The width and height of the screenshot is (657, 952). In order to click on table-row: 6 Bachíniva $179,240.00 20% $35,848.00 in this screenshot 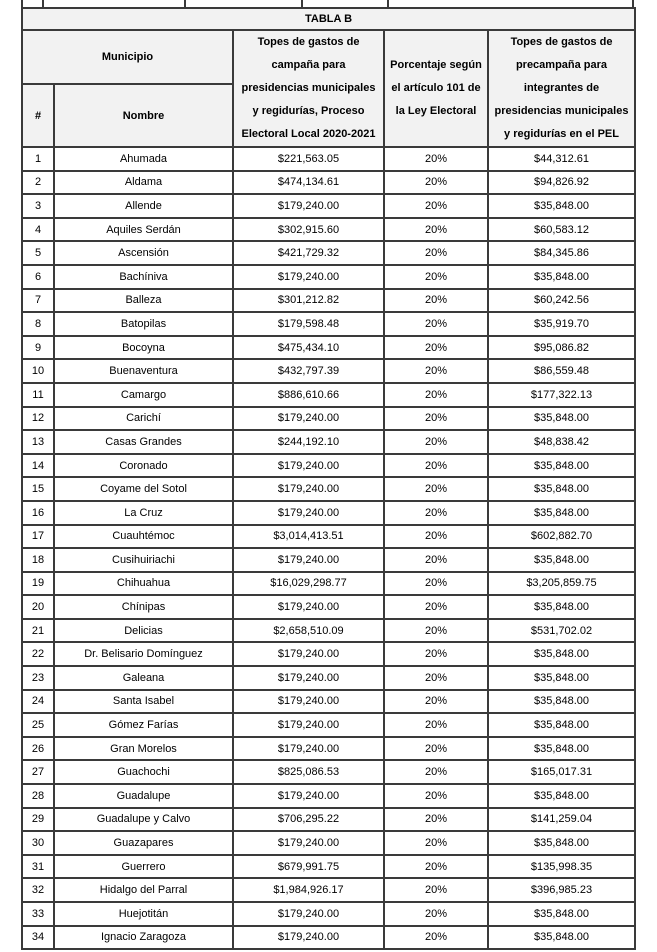, I will do `click(328, 276)`.